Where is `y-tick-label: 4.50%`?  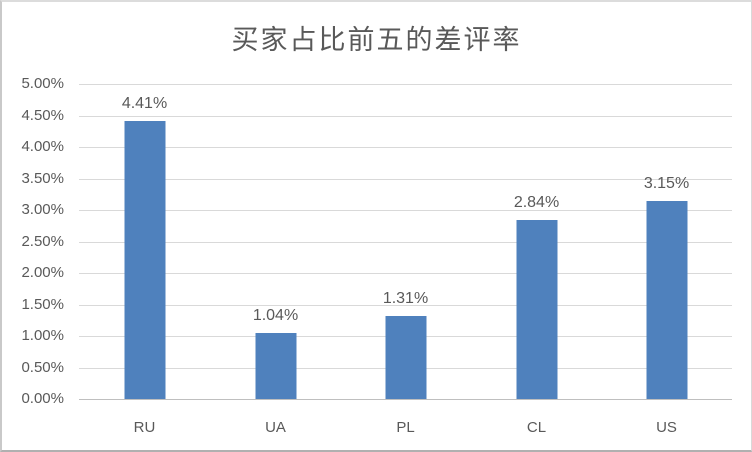 y-tick-label: 4.50% is located at coordinates (42, 115).